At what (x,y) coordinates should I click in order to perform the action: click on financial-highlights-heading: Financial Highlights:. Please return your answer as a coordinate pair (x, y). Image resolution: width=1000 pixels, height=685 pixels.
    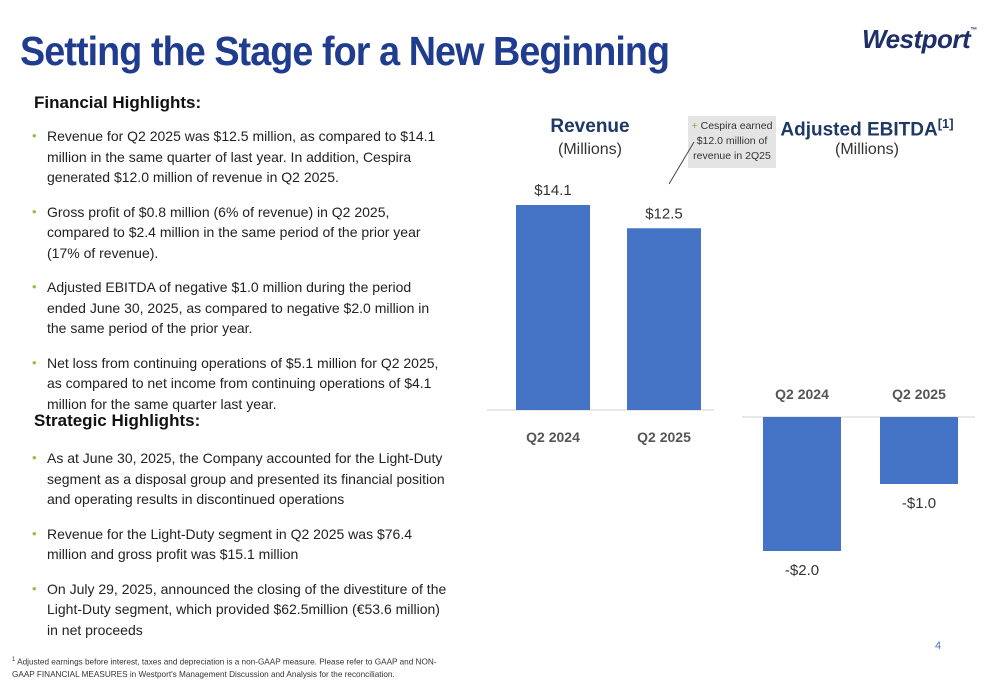
    Looking at the image, I should click on (118, 102).